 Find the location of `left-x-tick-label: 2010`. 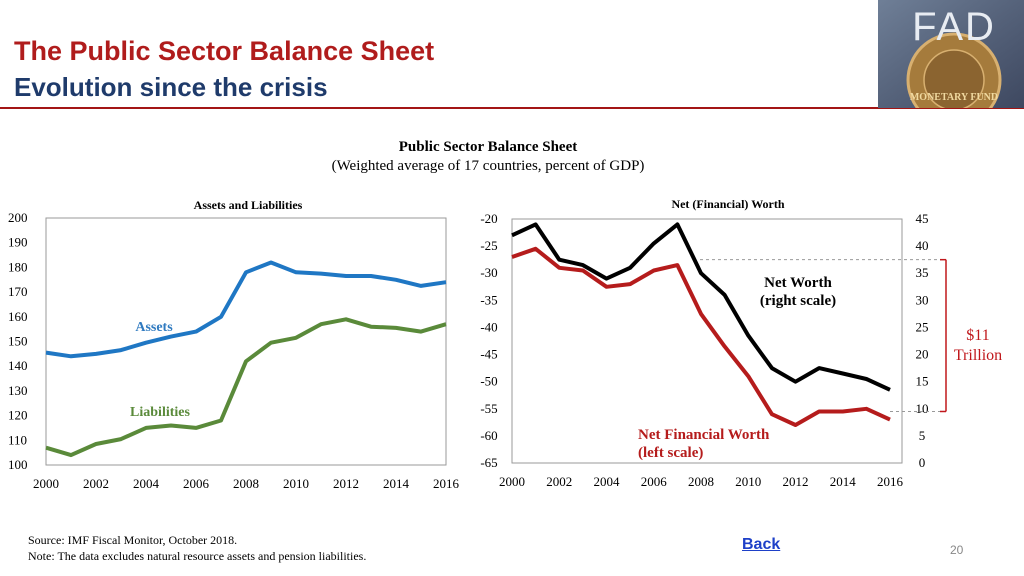

left-x-tick-label: 2010 is located at coordinates (296, 483).